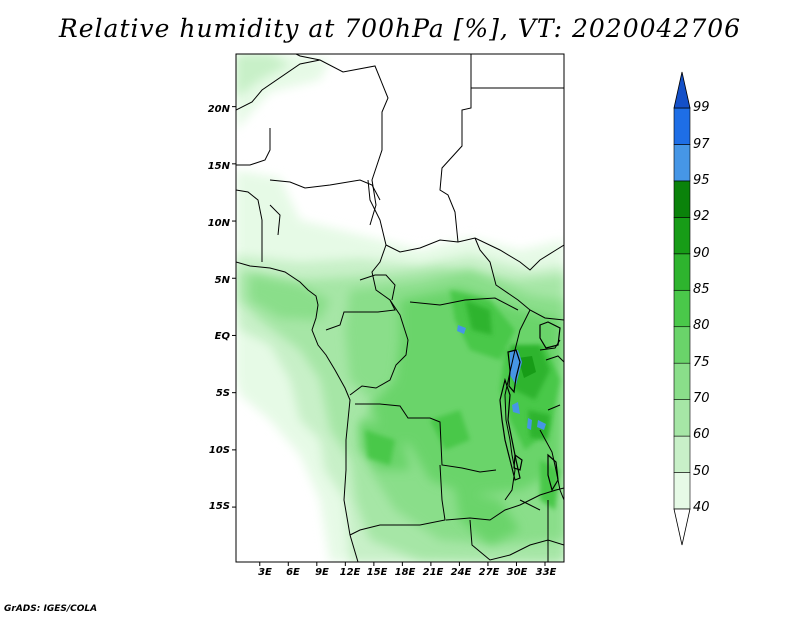  Describe the element at coordinates (701, 325) in the screenshot. I see `colorbar-label: 80` at that location.